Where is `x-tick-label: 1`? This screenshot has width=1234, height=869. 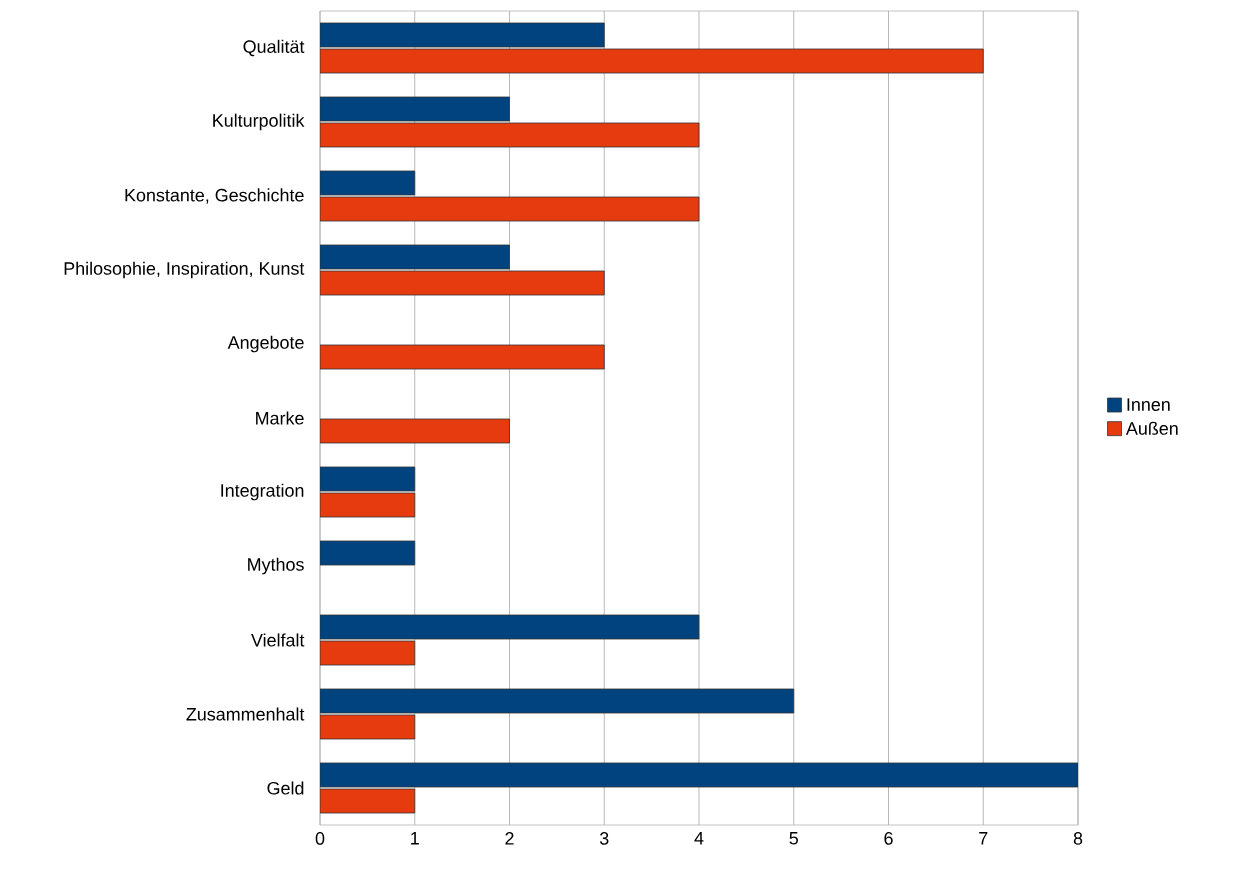 x-tick-label: 1 is located at coordinates (415, 838).